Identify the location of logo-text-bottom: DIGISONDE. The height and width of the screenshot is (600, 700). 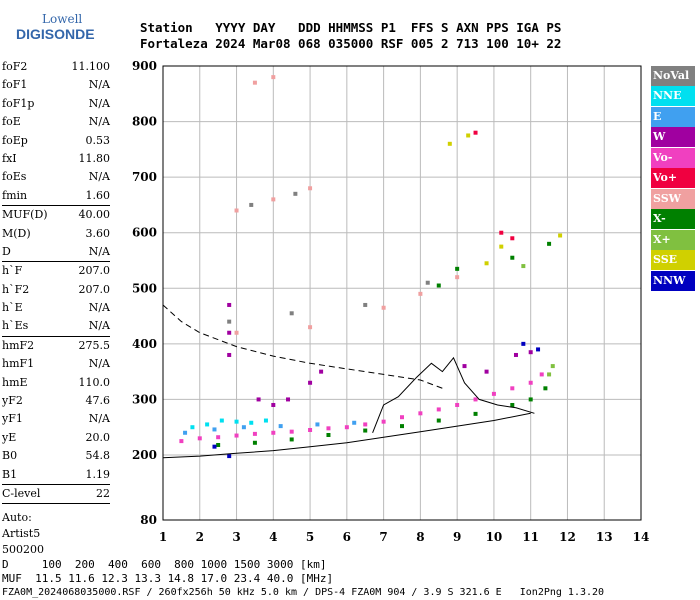
(55, 34).